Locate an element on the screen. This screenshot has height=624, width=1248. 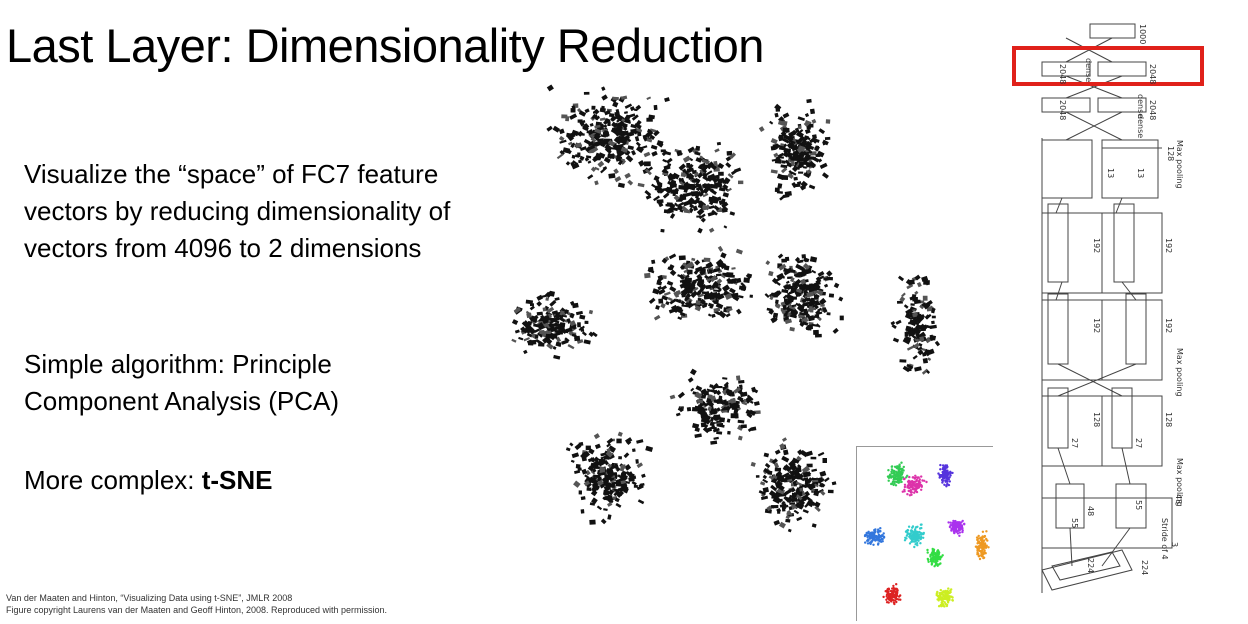
conv1-box-bottom is located at coordinates (1131, 506).